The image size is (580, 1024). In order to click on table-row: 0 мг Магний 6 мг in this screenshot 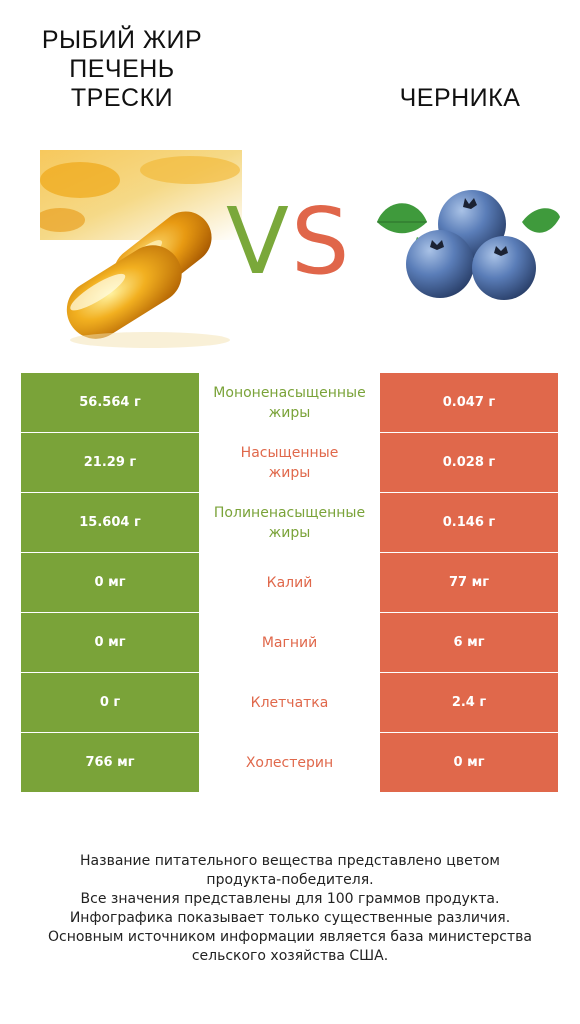, I will do `click(289, 643)`.